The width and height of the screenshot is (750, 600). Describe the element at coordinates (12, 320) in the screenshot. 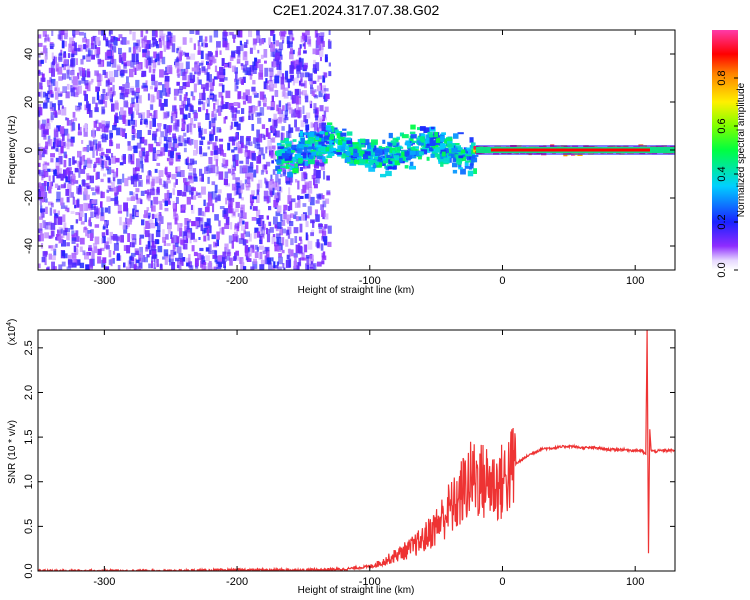

I see `snr-y-multiplier-close: )` at that location.